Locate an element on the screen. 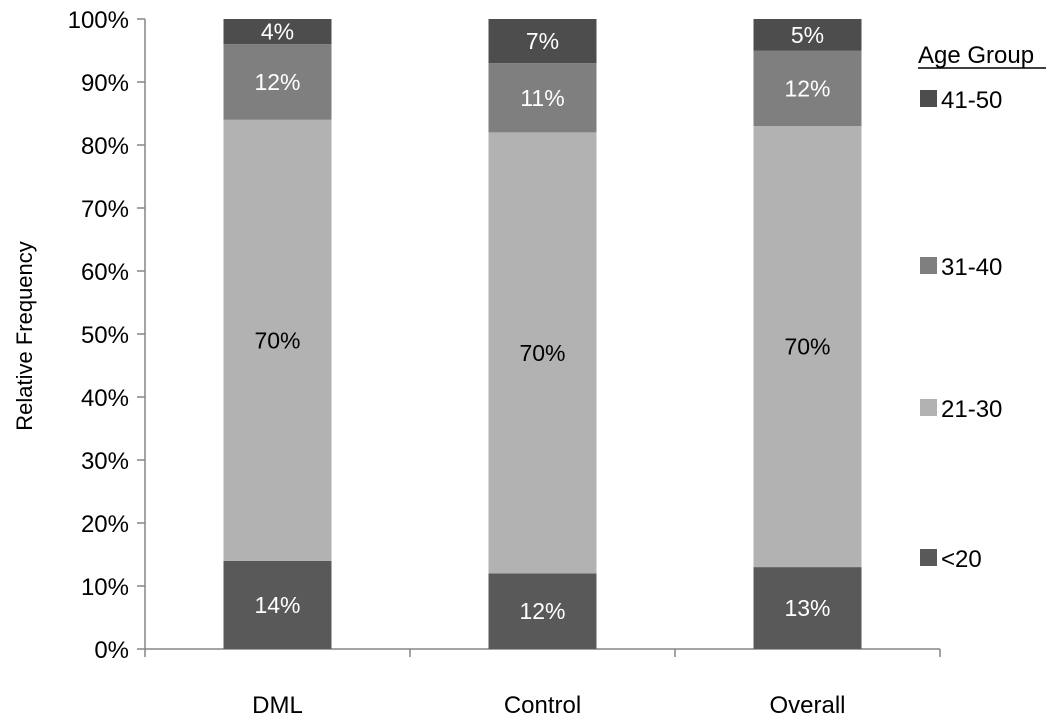  y-tick-label: 50% is located at coordinates (105, 335).